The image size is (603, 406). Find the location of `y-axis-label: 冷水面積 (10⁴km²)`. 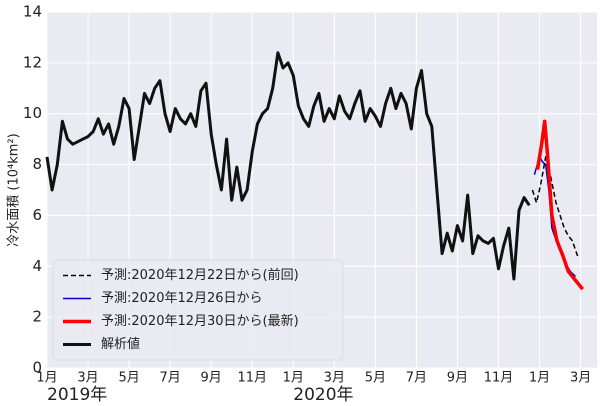

y-axis-label: 冷水面積 (10⁴km²) is located at coordinates (14, 189).